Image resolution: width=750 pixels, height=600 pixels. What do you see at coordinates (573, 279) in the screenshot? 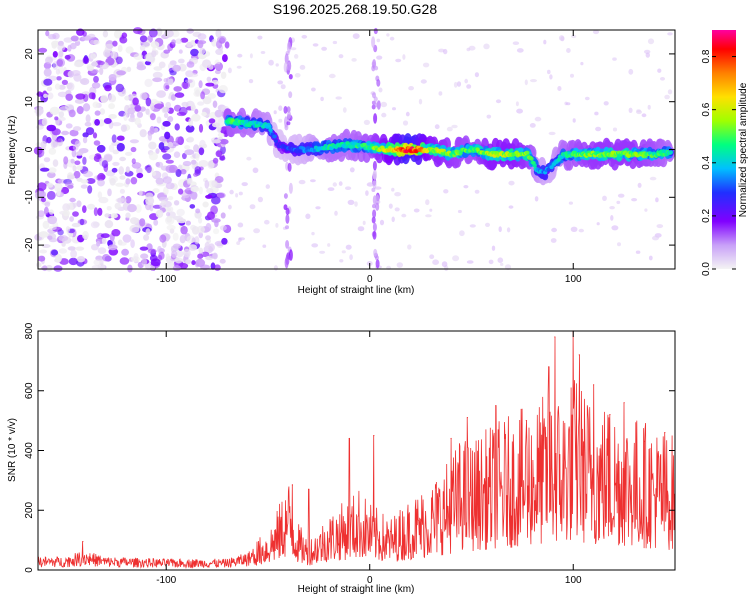
I see `heatmap-xtick-label: 100` at bounding box center [573, 279].